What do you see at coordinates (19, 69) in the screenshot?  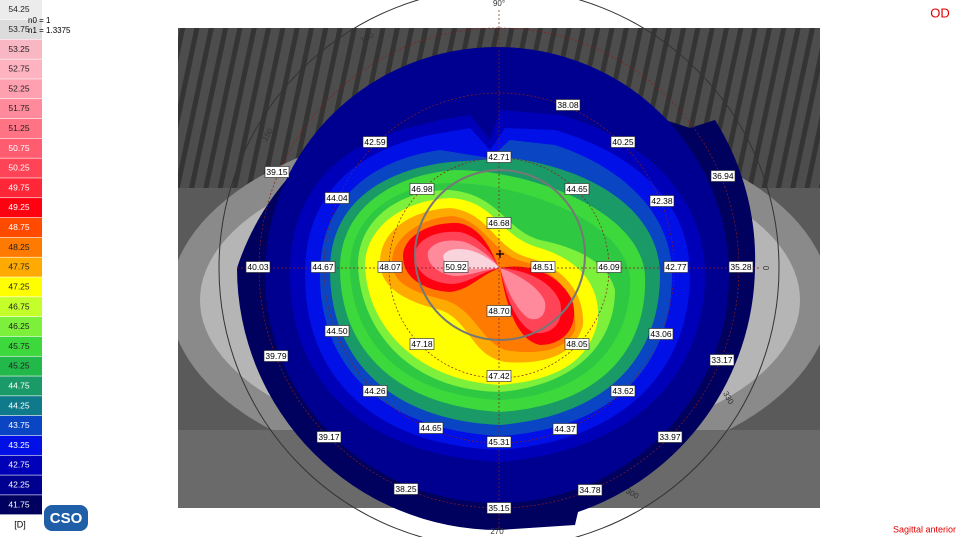 I see `scale-label: 52.75` at bounding box center [19, 69].